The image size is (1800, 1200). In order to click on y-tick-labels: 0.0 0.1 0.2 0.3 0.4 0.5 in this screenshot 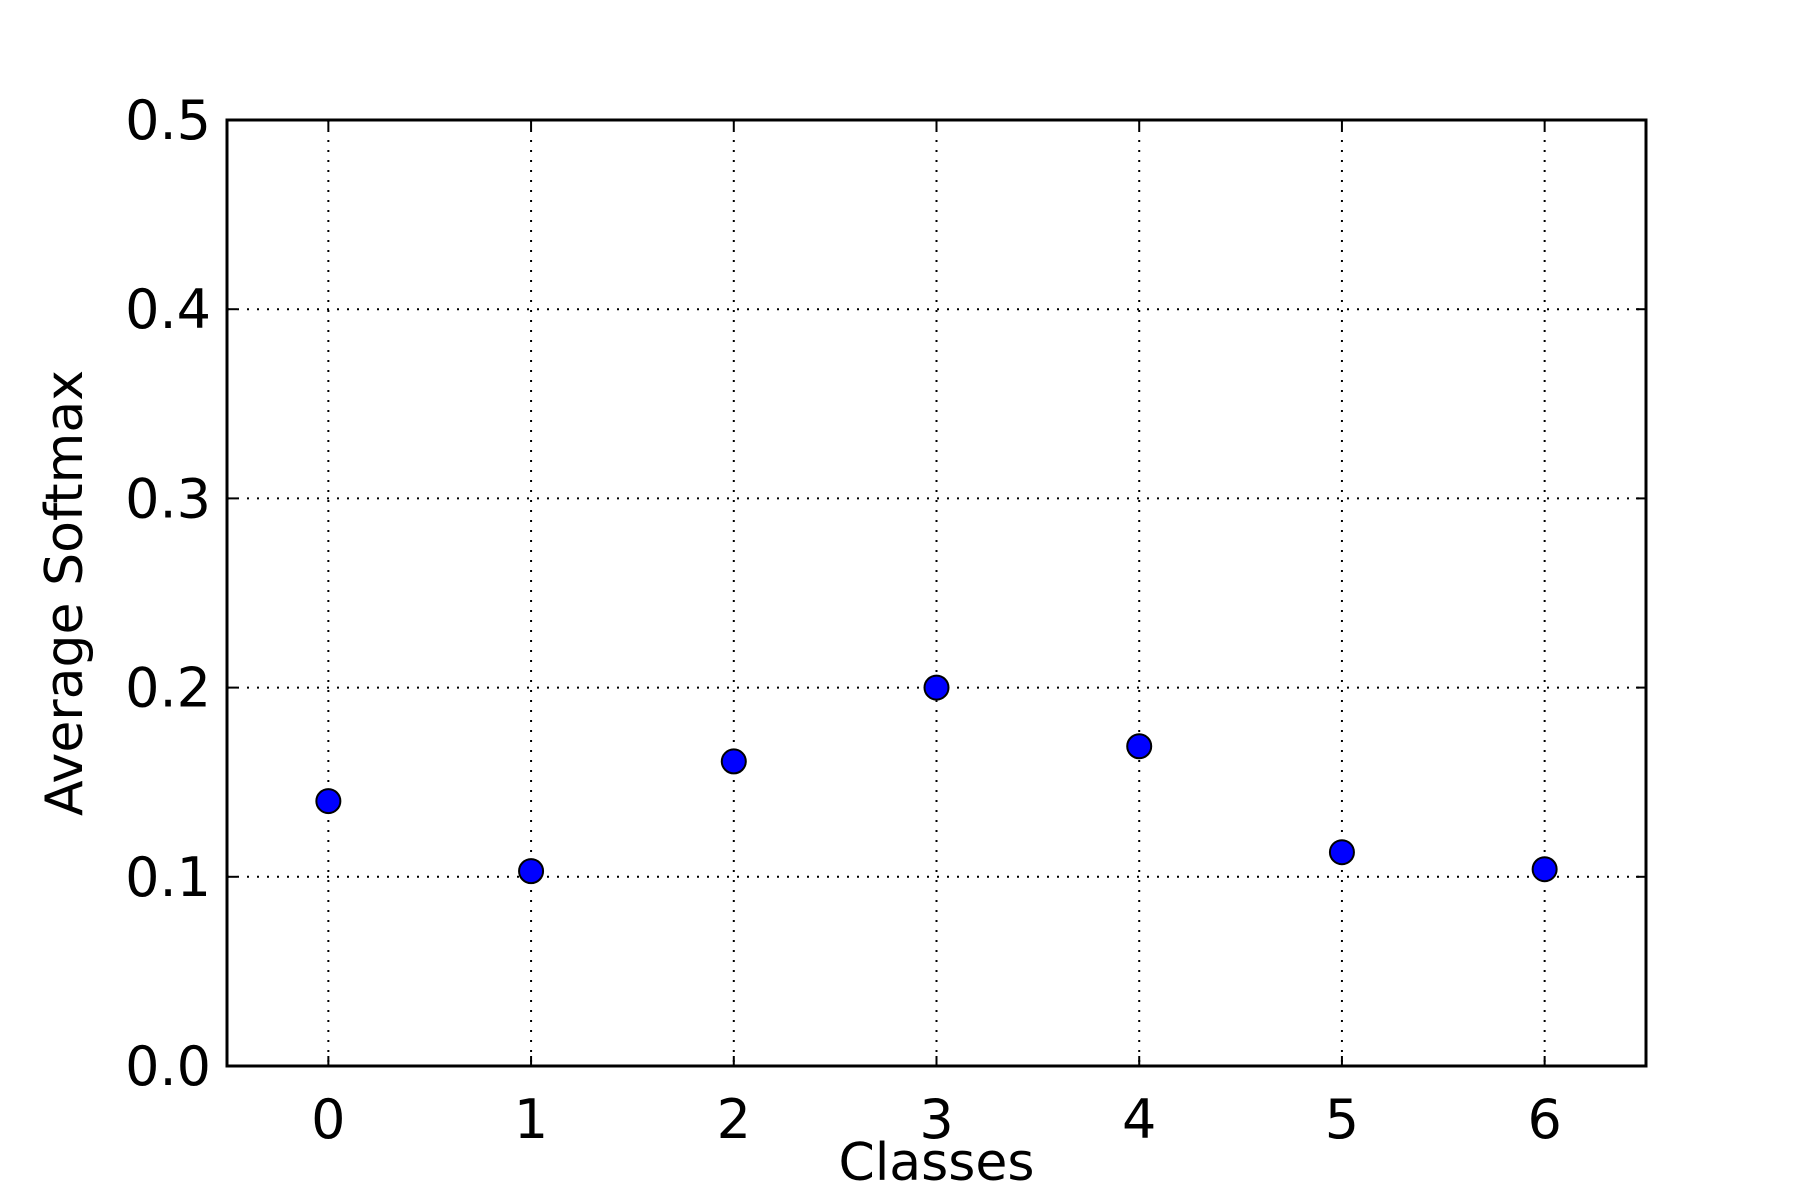, I will do `click(168, 593)`.